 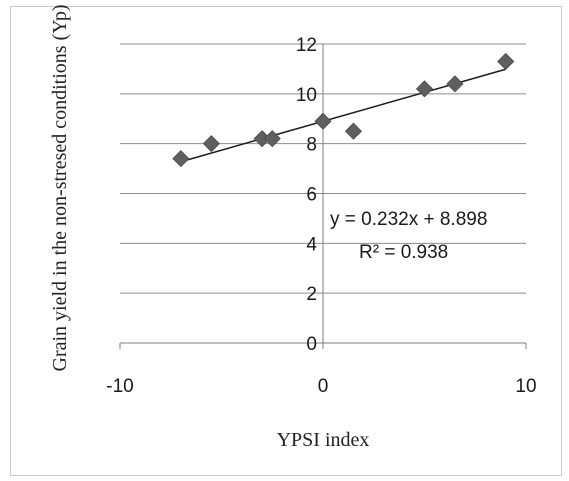 What do you see at coordinates (311, 145) in the screenshot?
I see `y-tick-label: 8` at bounding box center [311, 145].